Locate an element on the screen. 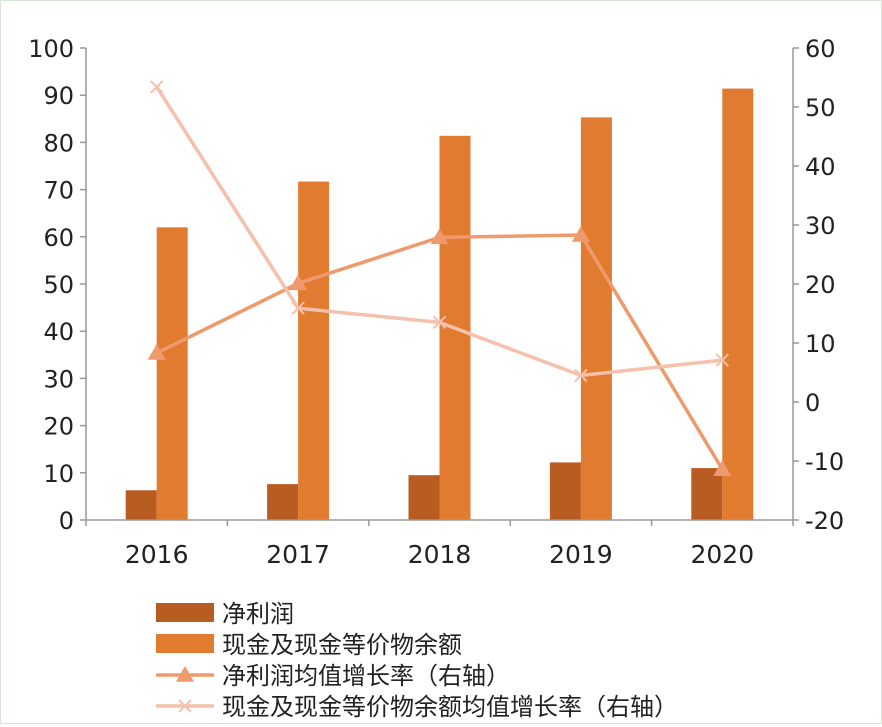  left-tick-label: 80 is located at coordinates (58, 143).